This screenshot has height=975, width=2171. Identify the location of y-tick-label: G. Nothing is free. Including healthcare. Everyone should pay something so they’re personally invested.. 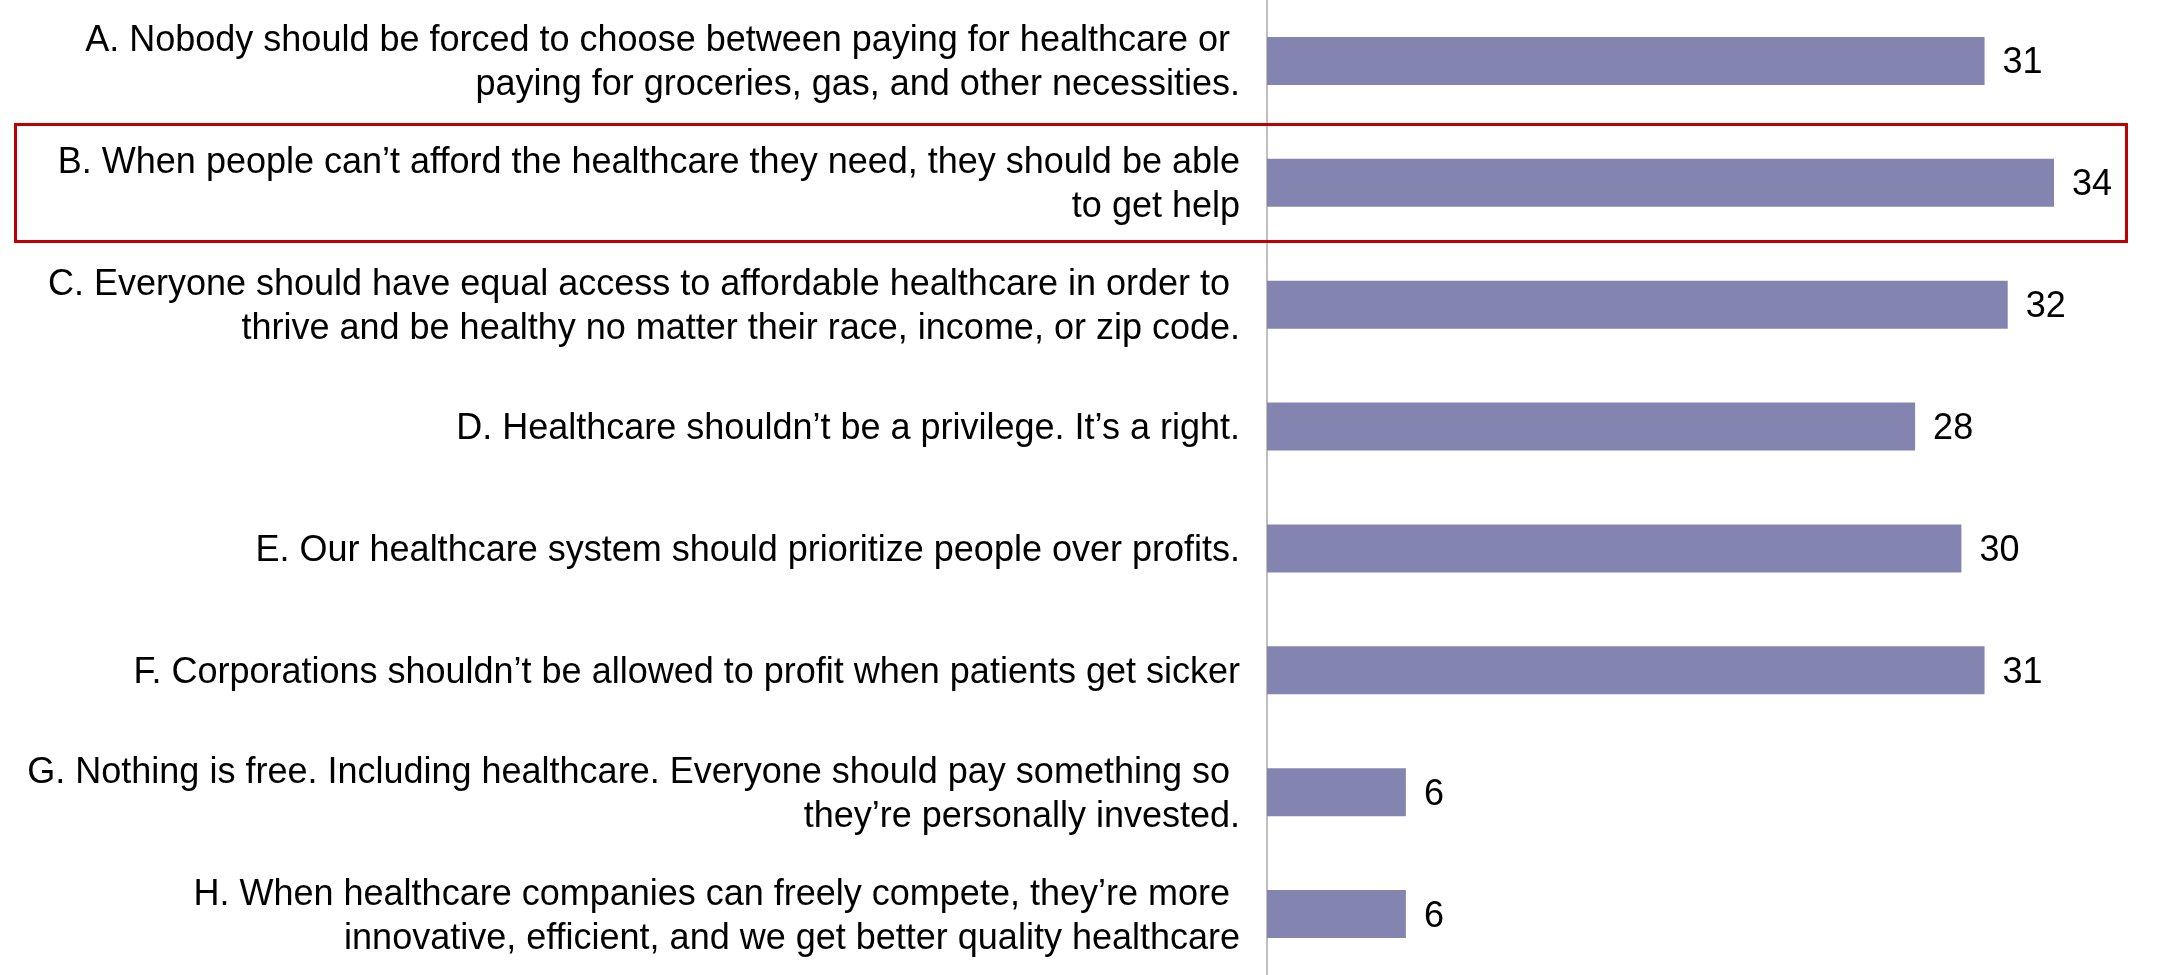
(633, 792).